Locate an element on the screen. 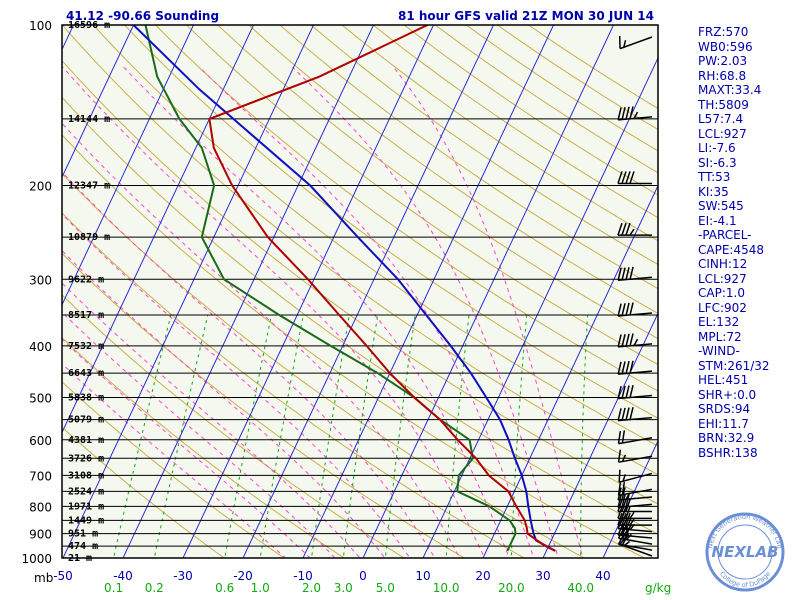  height-label: 1449 m is located at coordinates (86, 520).